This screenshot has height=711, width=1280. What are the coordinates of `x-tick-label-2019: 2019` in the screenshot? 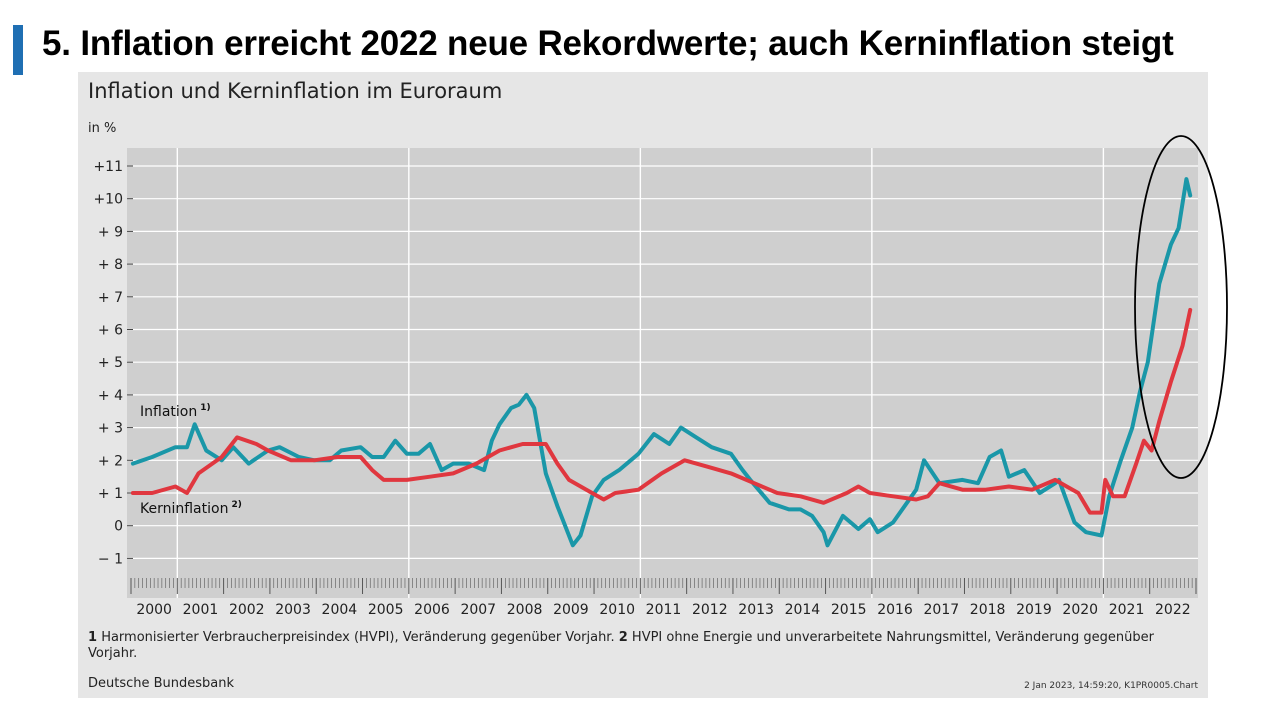 It's located at (1034, 610).